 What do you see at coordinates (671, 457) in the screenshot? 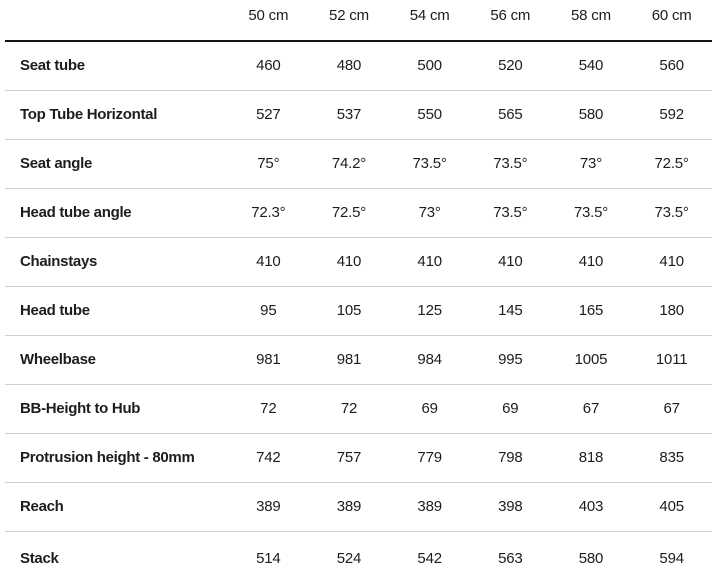
I see `value-cell: 835` at bounding box center [671, 457].